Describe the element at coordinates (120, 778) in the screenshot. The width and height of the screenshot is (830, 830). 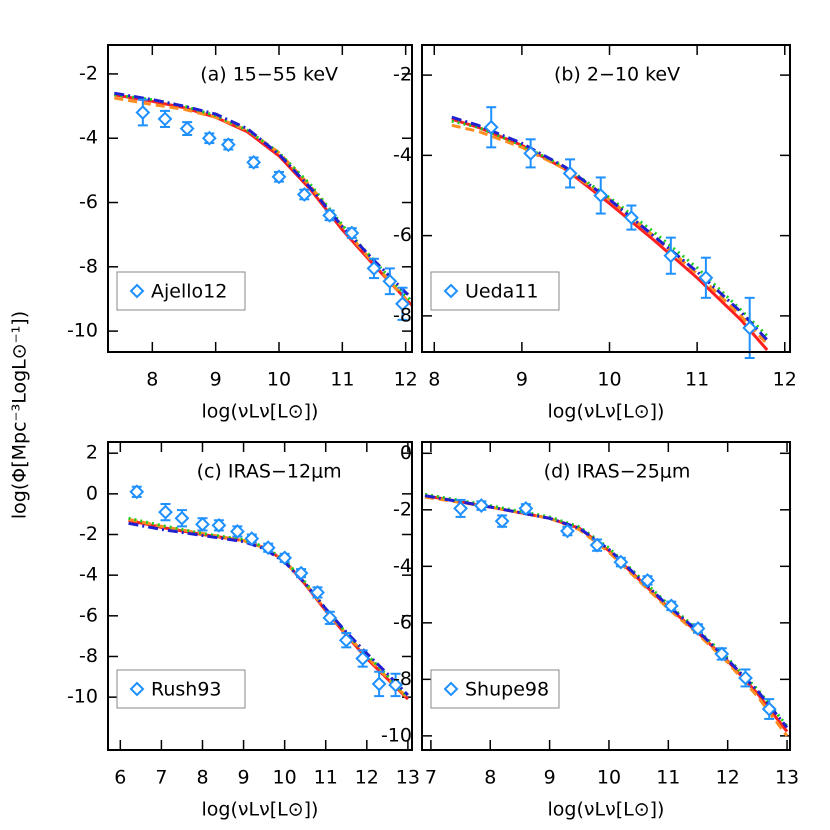
I see `x-tick-label: 6` at that location.